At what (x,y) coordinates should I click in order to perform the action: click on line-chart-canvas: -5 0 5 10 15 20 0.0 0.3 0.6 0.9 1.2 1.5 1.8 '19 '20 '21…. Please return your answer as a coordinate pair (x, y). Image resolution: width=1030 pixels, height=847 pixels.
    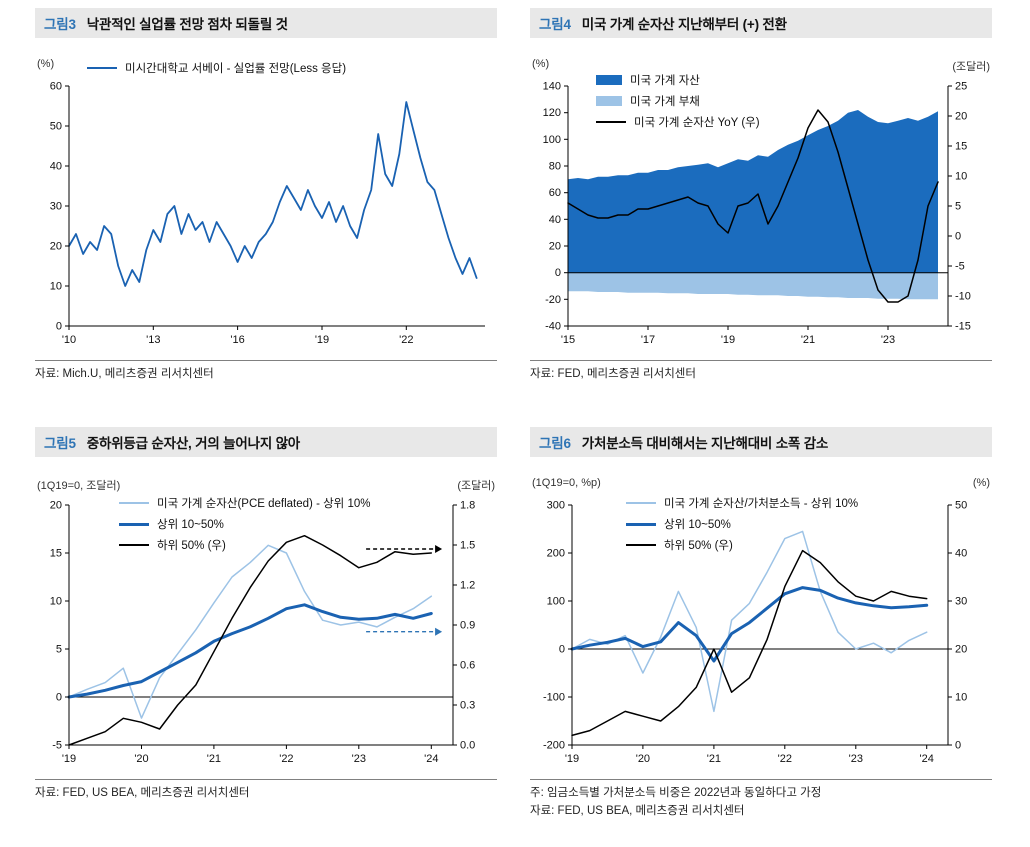
    Looking at the image, I should click on (263, 633).